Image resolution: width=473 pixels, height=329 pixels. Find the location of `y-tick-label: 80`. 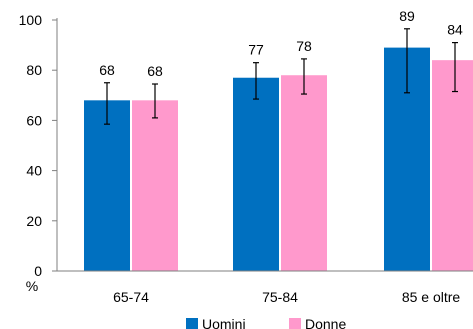

y-tick-label: 80 is located at coordinates (34, 70).